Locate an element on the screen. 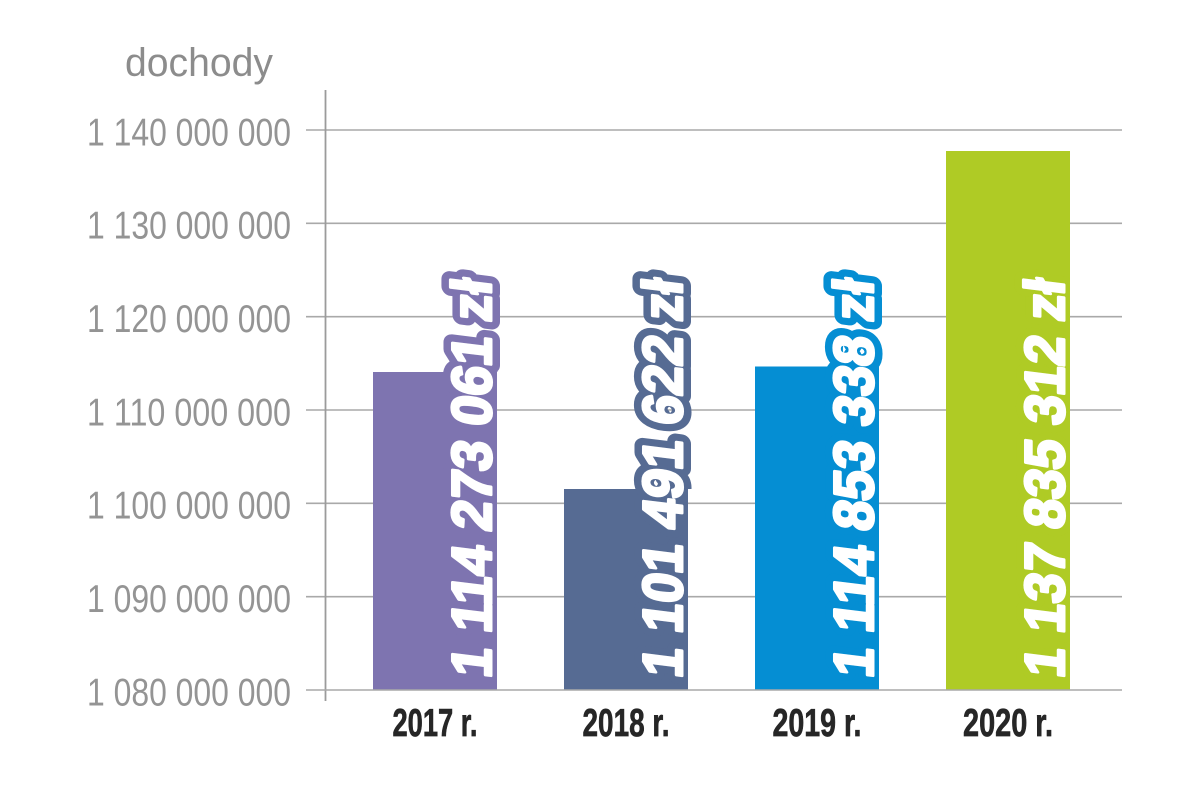  svg-text: 1 114 853 338 zł is located at coordinates (853, 477).